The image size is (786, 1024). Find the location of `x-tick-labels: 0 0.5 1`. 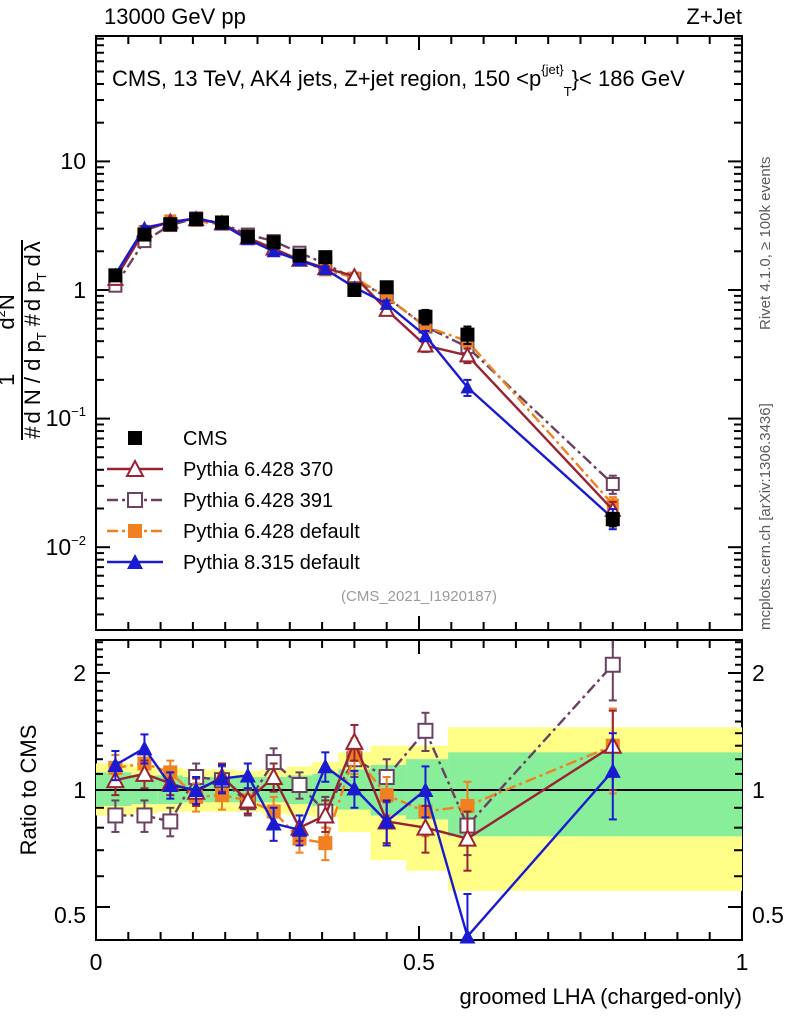

x-tick-labels: 0 0.5 1 is located at coordinates (419, 962).